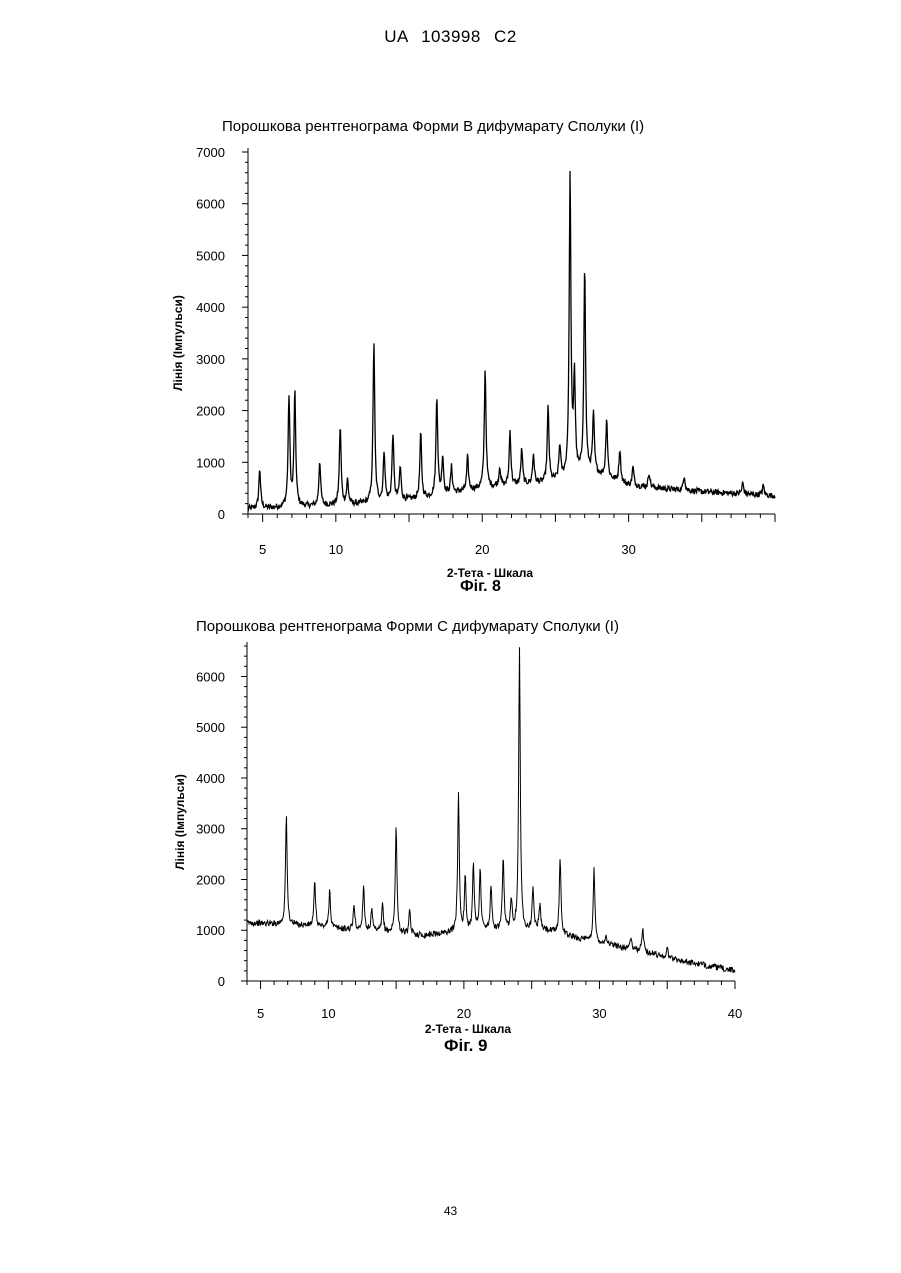  Describe the element at coordinates (210, 727) in the screenshot. I see `y-tick-label: 5000` at that location.